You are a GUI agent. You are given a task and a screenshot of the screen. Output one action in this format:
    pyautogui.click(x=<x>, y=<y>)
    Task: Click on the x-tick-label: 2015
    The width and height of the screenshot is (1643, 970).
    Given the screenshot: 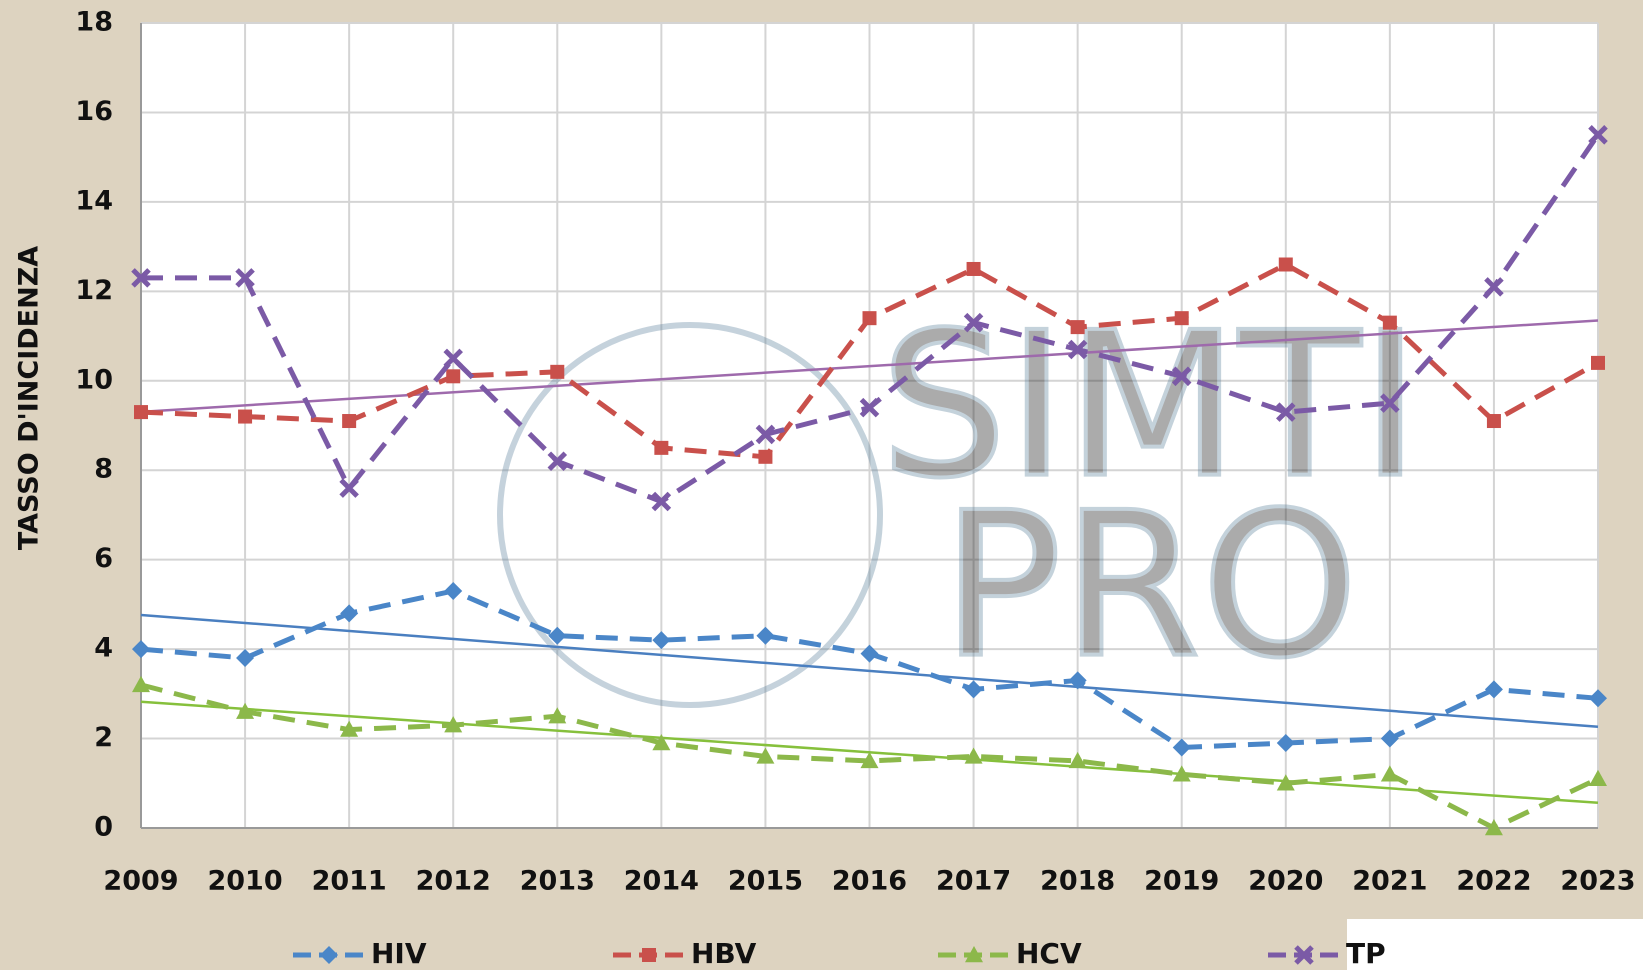 What is the action you would take?
    pyautogui.click(x=765, y=881)
    